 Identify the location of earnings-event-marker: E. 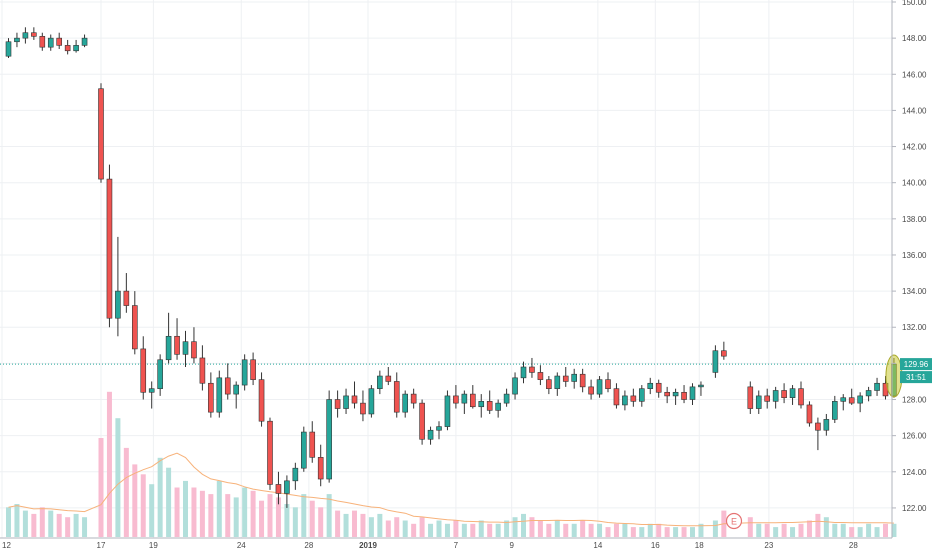
(734, 521).